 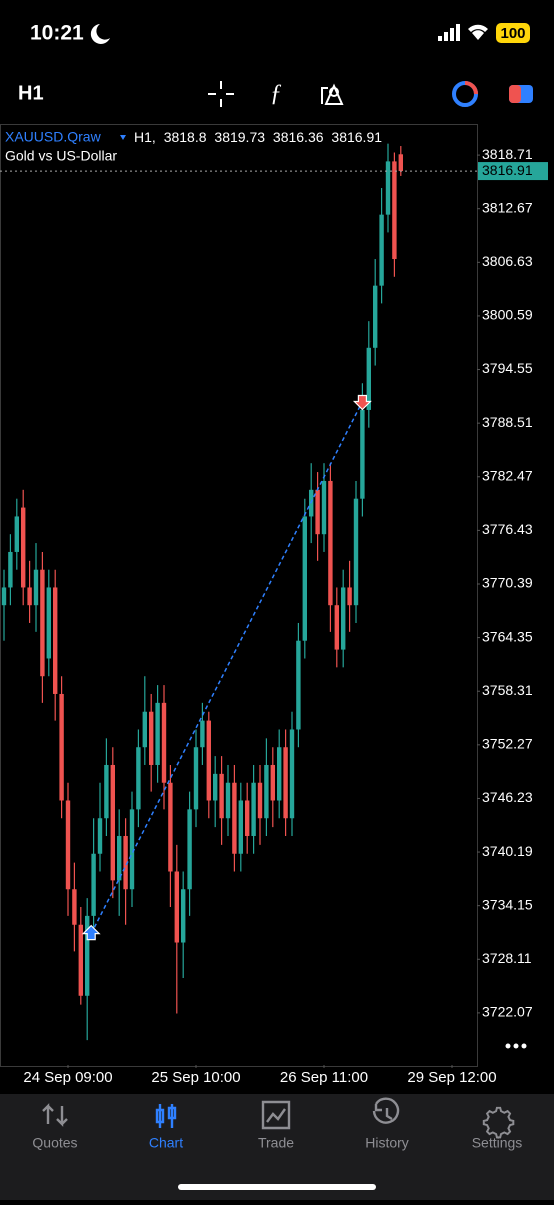 I want to click on x-tick-label: 26 Sep 11:00, so click(x=324, y=1077).